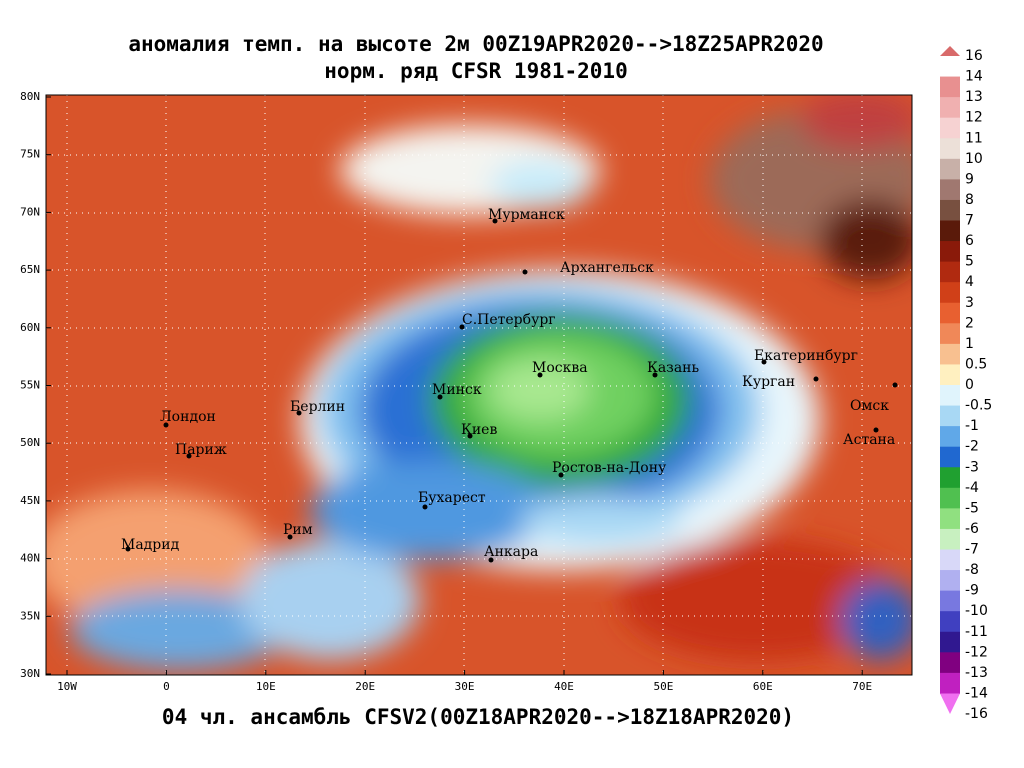  I want to click on city-label: Берлин, so click(317, 407).